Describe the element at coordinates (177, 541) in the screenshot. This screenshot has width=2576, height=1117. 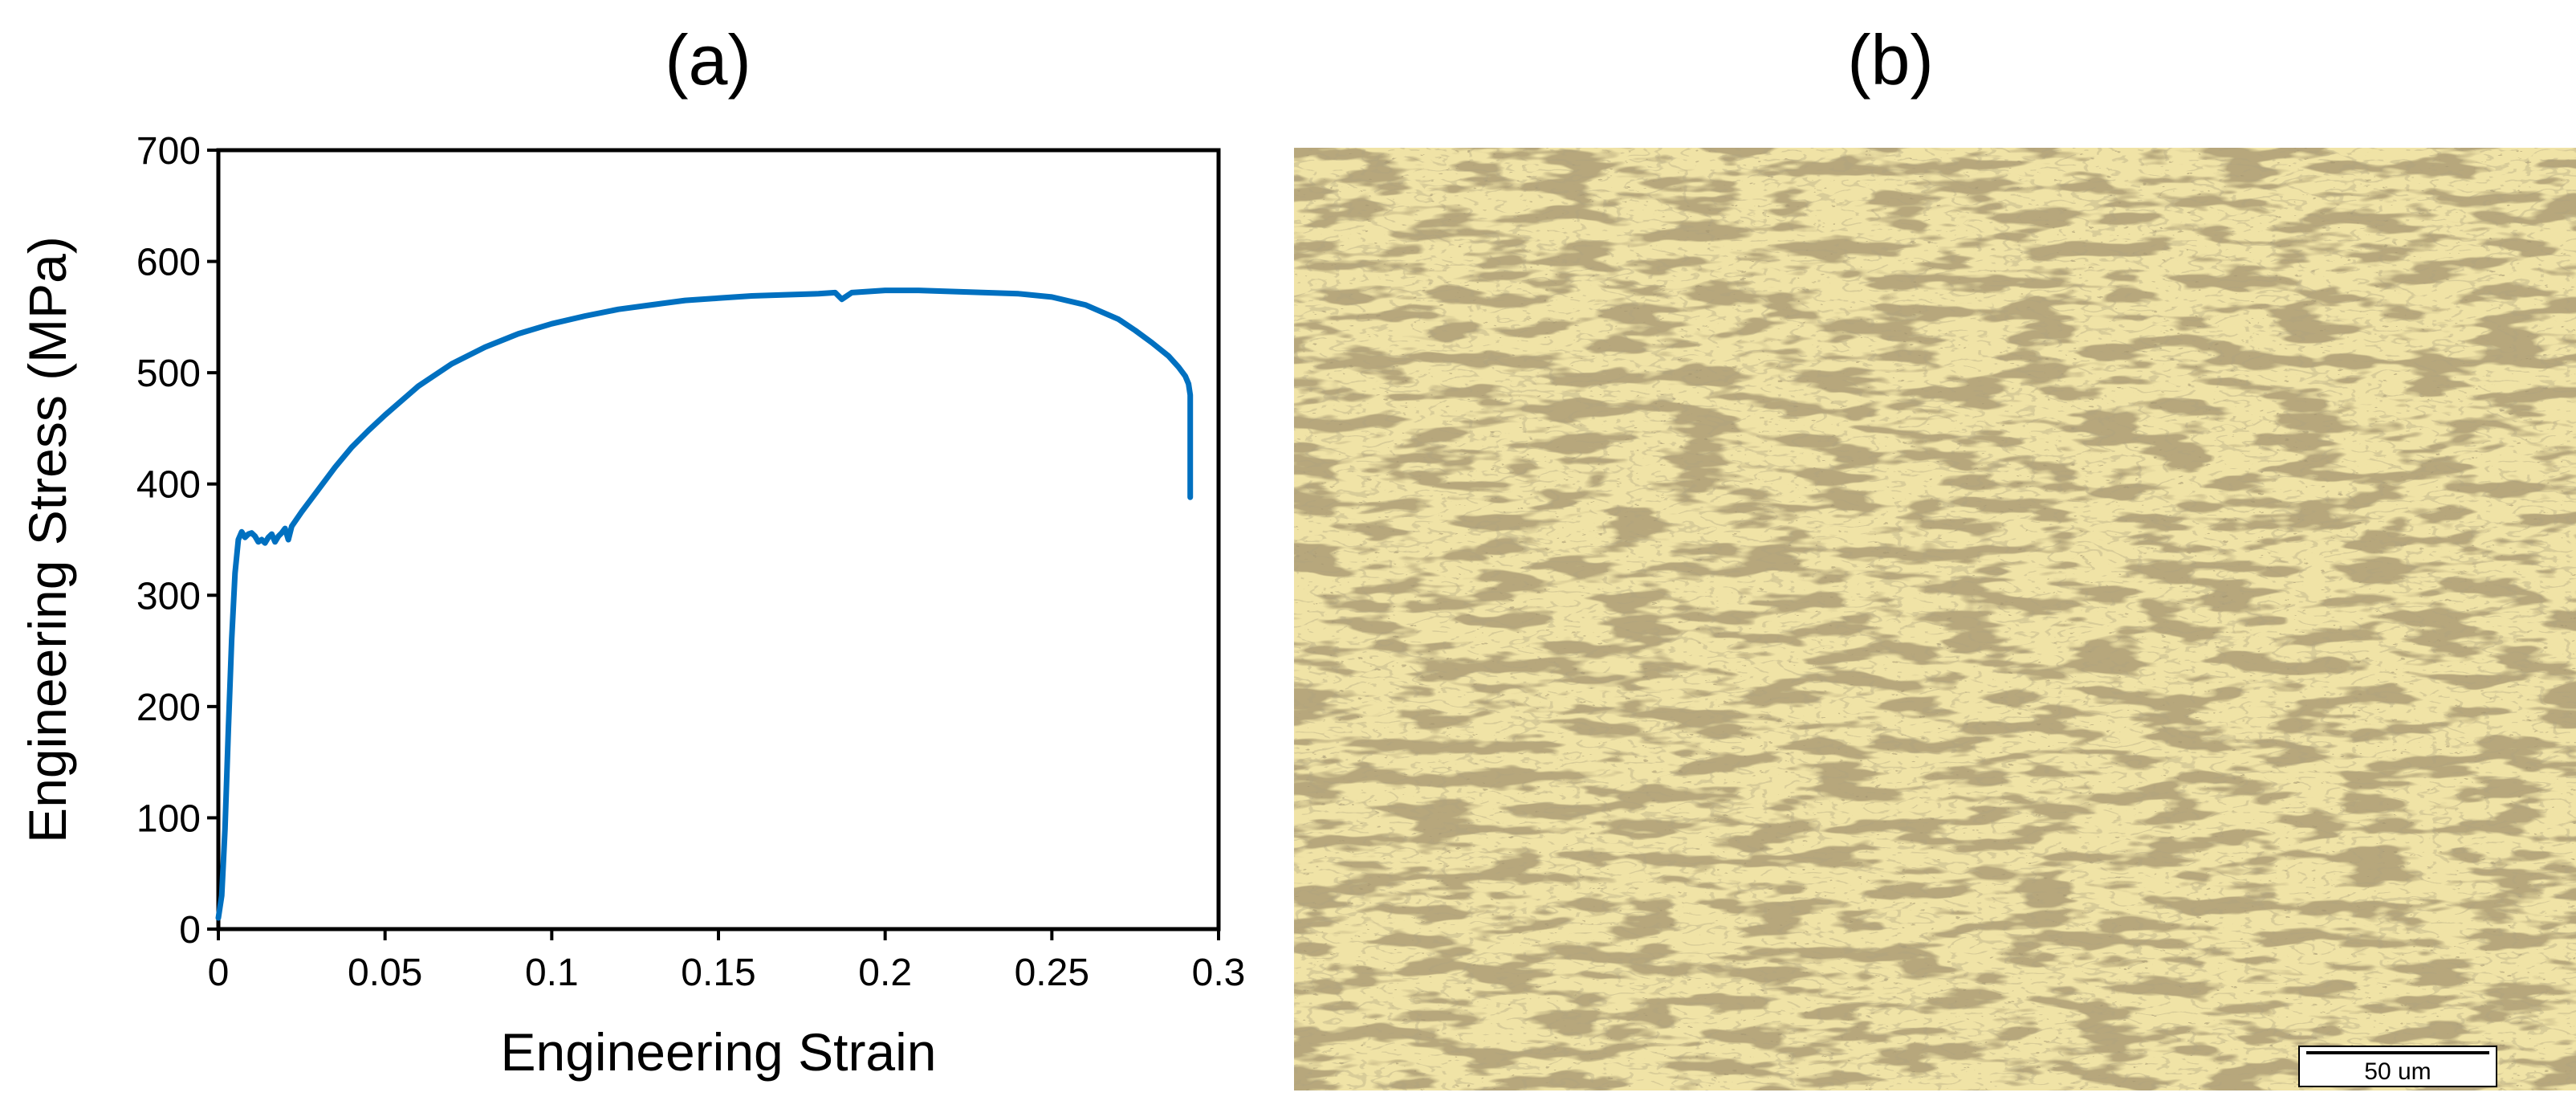
I see `y-axis: 0 100 200 300 400 500 600 700` at that location.